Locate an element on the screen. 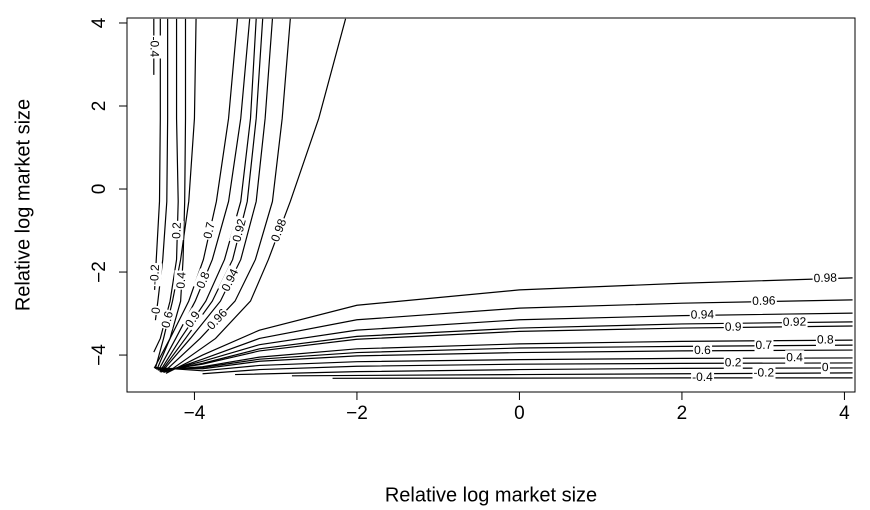 The width and height of the screenshot is (870, 510). x-tick-label: 2 is located at coordinates (682, 413).